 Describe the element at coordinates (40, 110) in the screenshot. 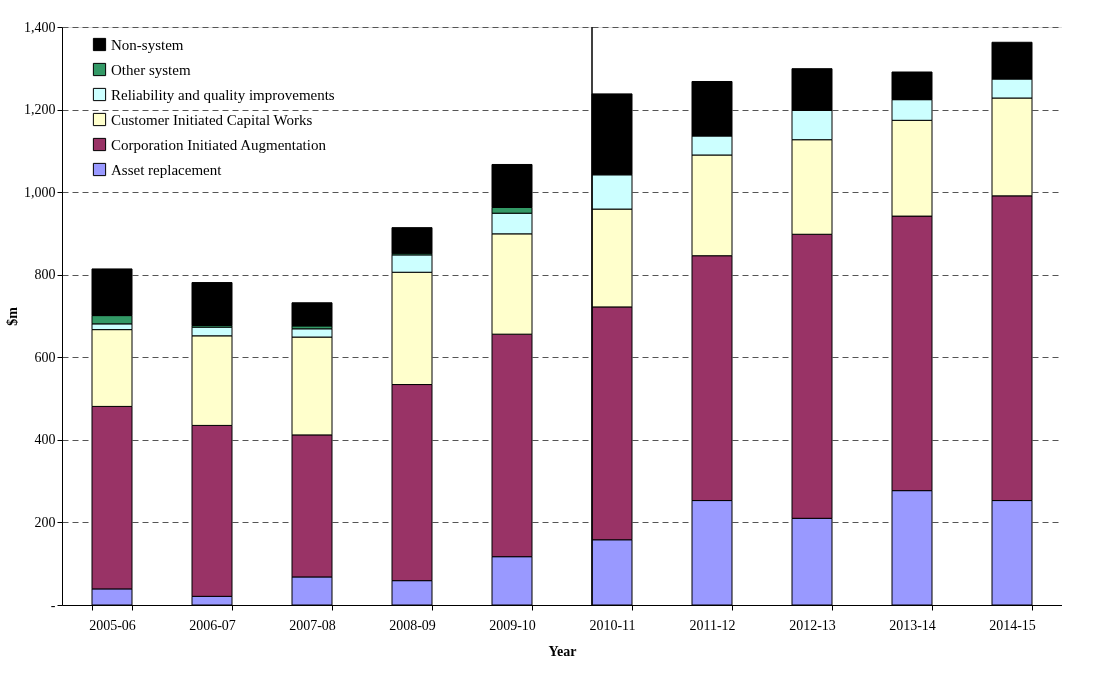

I see `y-tick-label: 1,200` at that location.